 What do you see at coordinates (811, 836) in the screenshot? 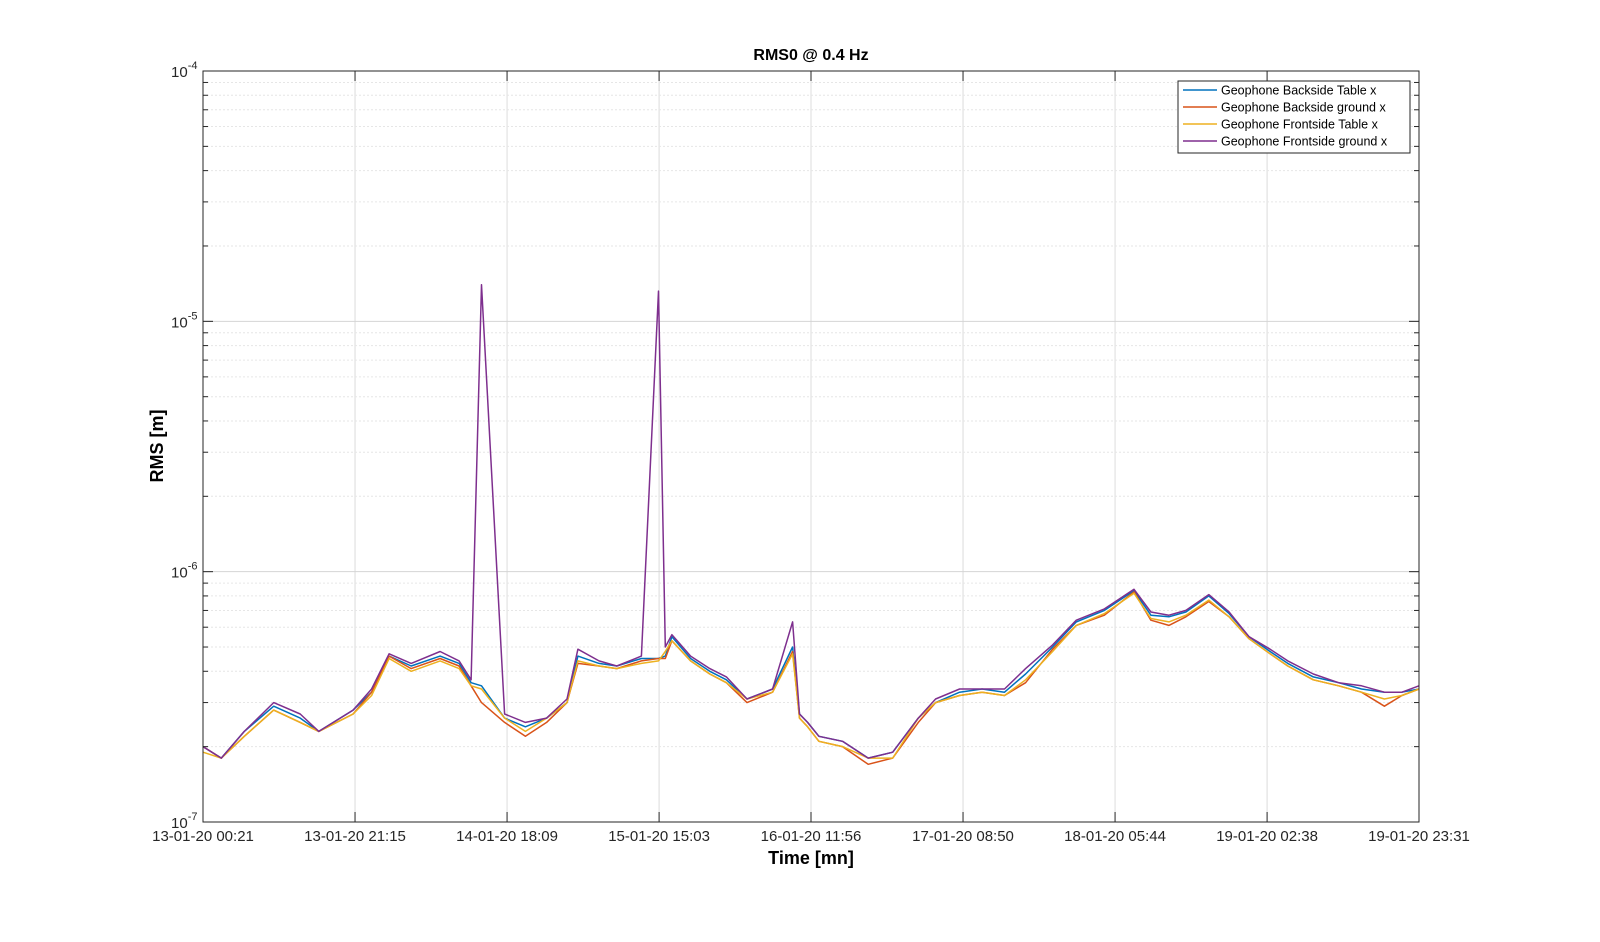
I see `x-tick-label: 16-01-20 11:56` at bounding box center [811, 836].